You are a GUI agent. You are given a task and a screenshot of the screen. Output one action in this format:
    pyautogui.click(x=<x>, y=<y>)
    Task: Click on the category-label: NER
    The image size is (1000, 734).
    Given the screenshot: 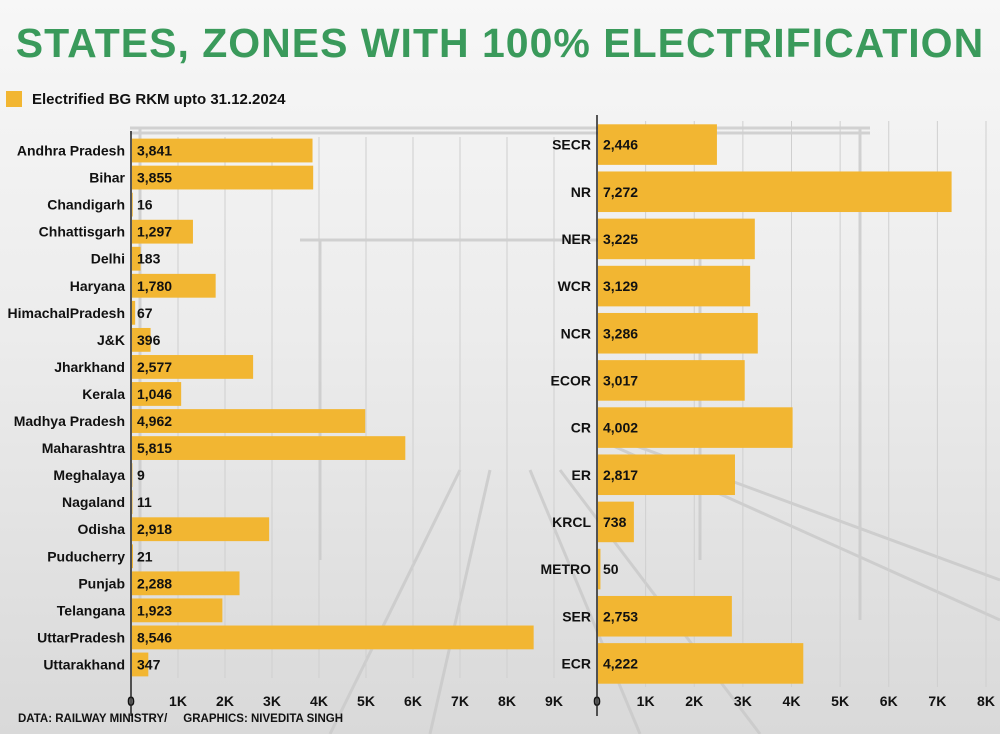 What is the action you would take?
    pyautogui.click(x=576, y=239)
    